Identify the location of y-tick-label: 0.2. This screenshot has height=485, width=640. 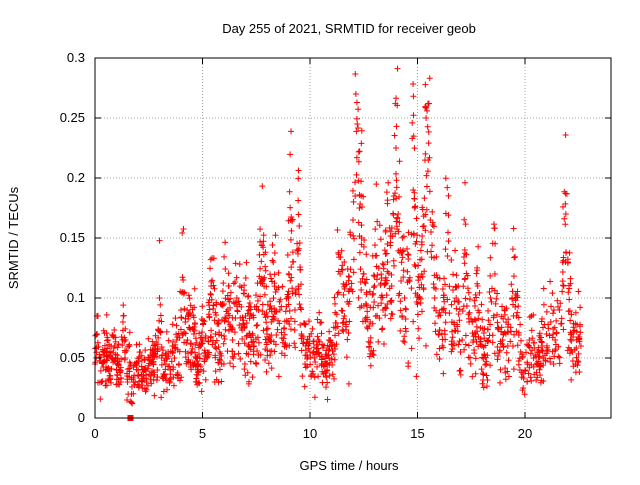
(76, 177).